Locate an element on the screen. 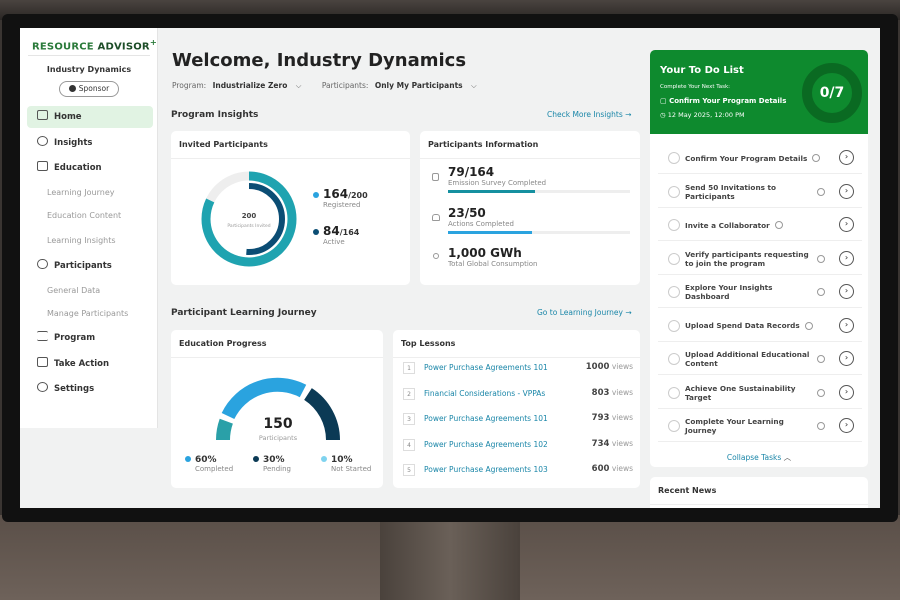 The width and height of the screenshot is (900, 600). sidebar-item-take-action: Take Action is located at coordinates (90, 364).